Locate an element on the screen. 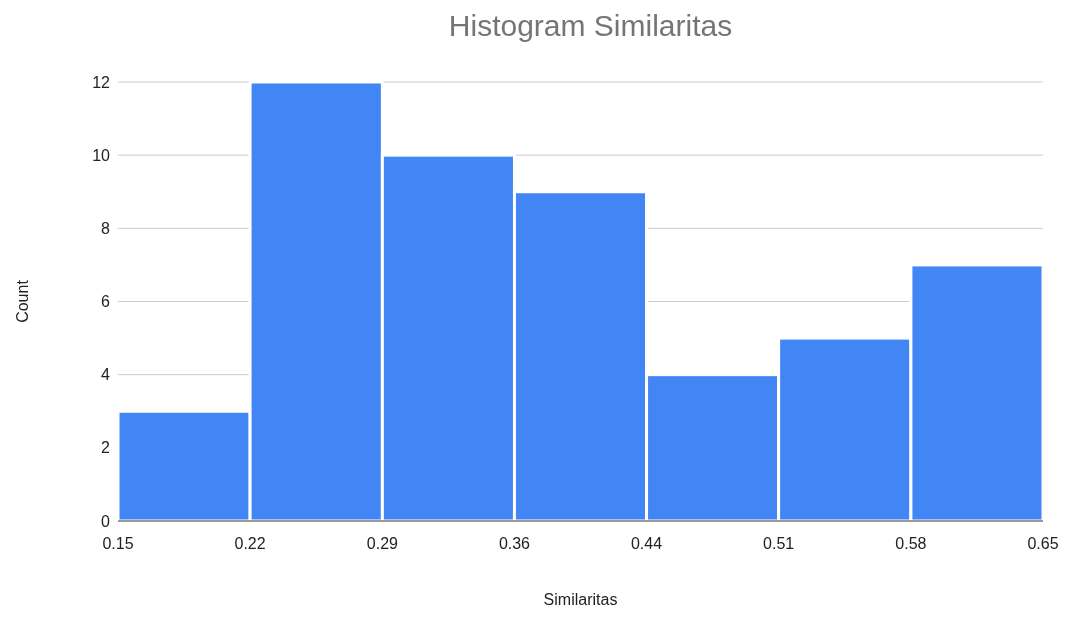  x-tick-label: 0.29 is located at coordinates (382, 543).